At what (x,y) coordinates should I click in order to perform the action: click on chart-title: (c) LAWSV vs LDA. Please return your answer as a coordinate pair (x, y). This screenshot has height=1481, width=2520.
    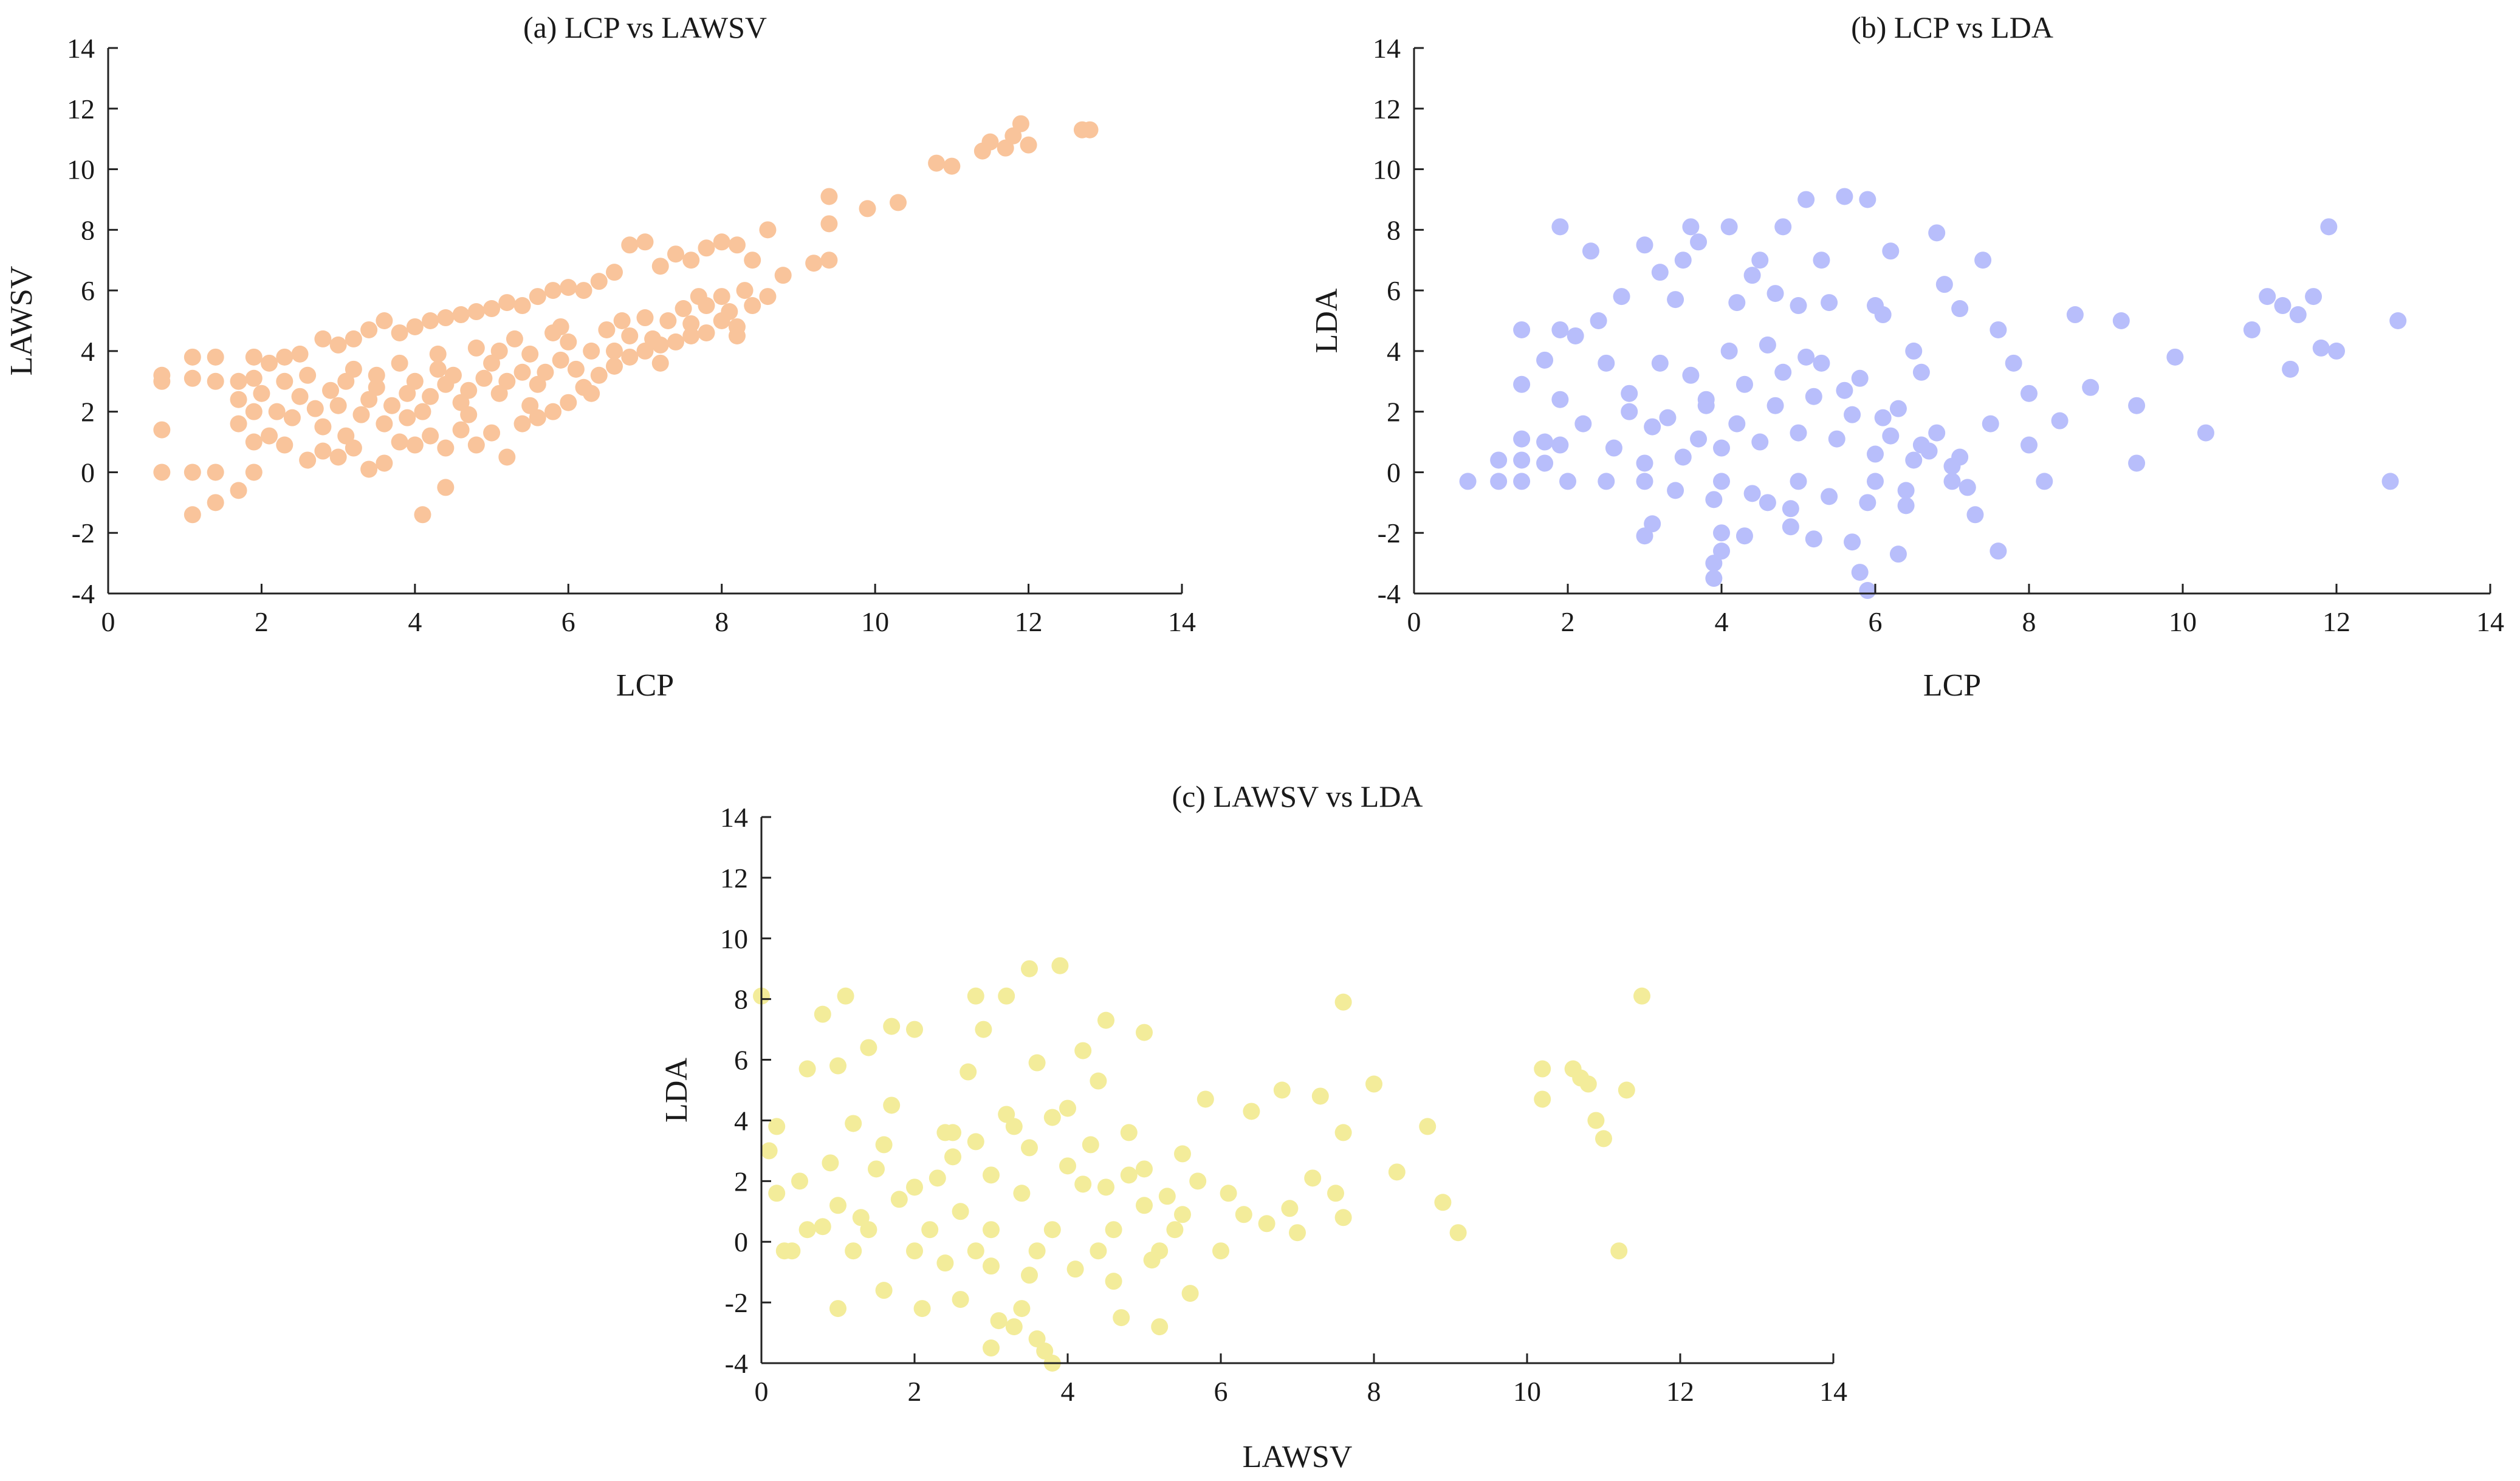
    Looking at the image, I should click on (1297, 796).